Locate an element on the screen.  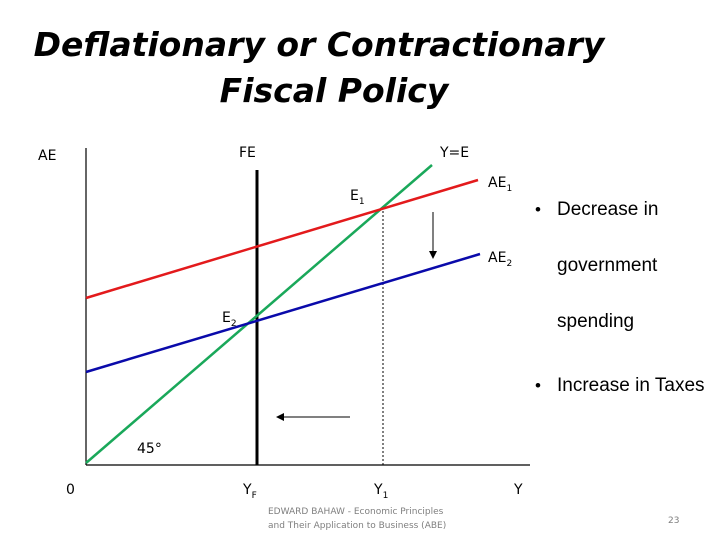
x-axis-label: Y is located at coordinates (518, 490).